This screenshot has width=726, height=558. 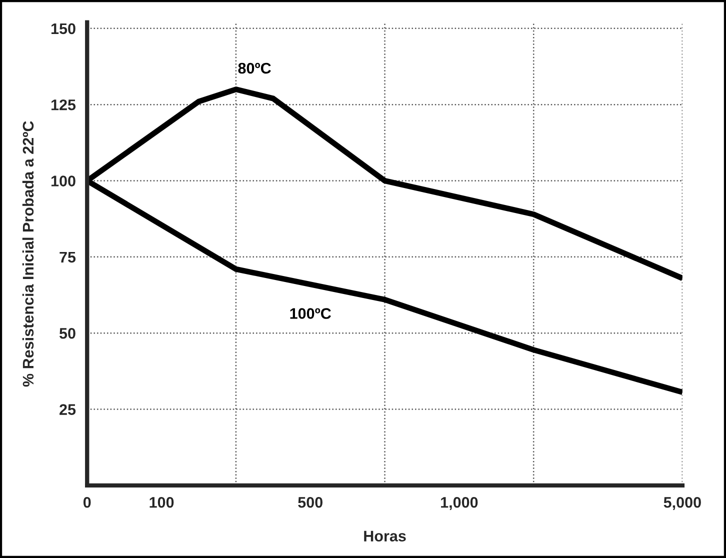 What do you see at coordinates (385, 536) in the screenshot?
I see `x-axis-title: Horas` at bounding box center [385, 536].